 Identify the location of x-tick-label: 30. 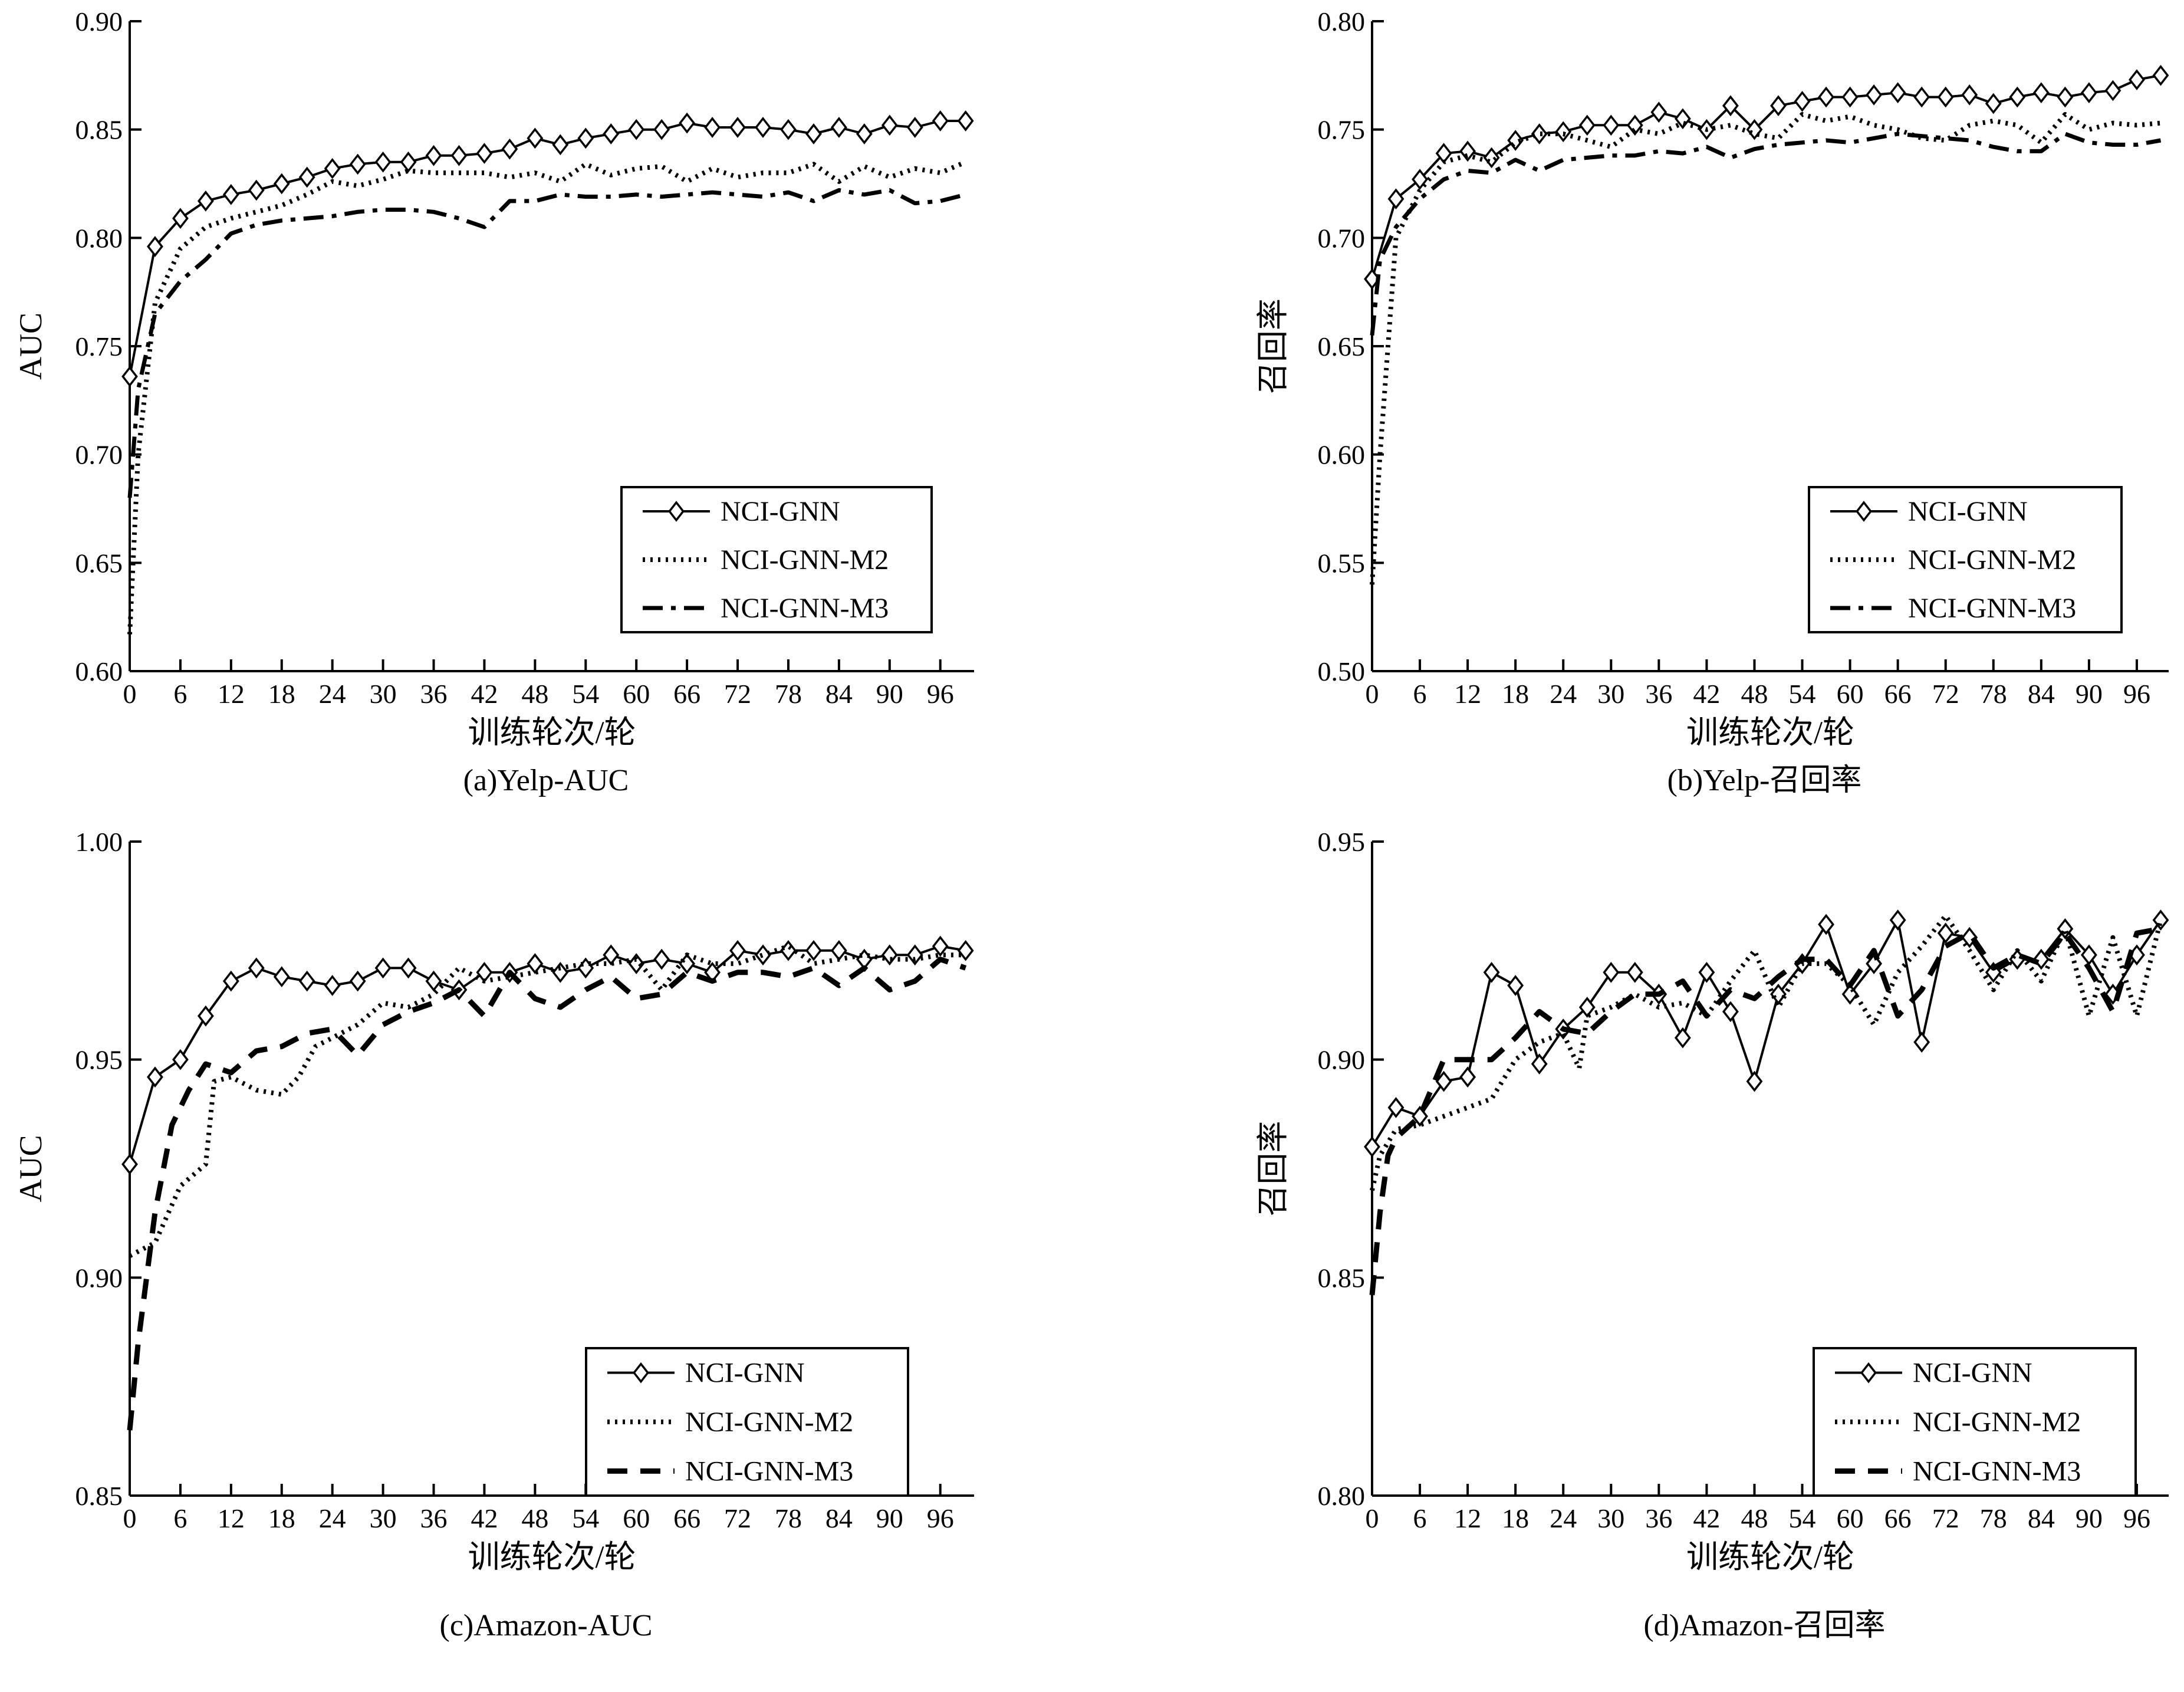
(1610, 694).